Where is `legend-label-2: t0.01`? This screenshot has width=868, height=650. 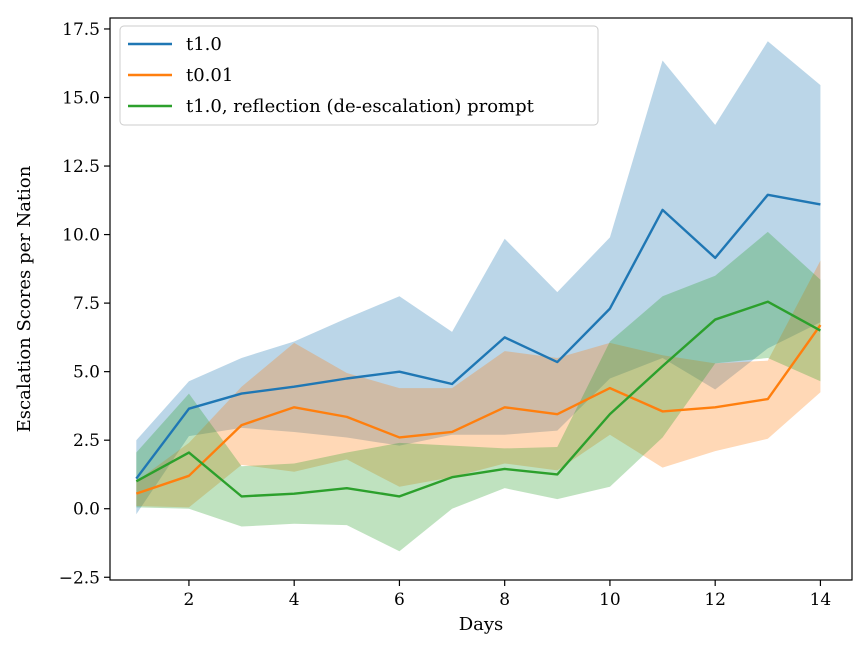
legend-label-2: t0.01 is located at coordinates (209, 75).